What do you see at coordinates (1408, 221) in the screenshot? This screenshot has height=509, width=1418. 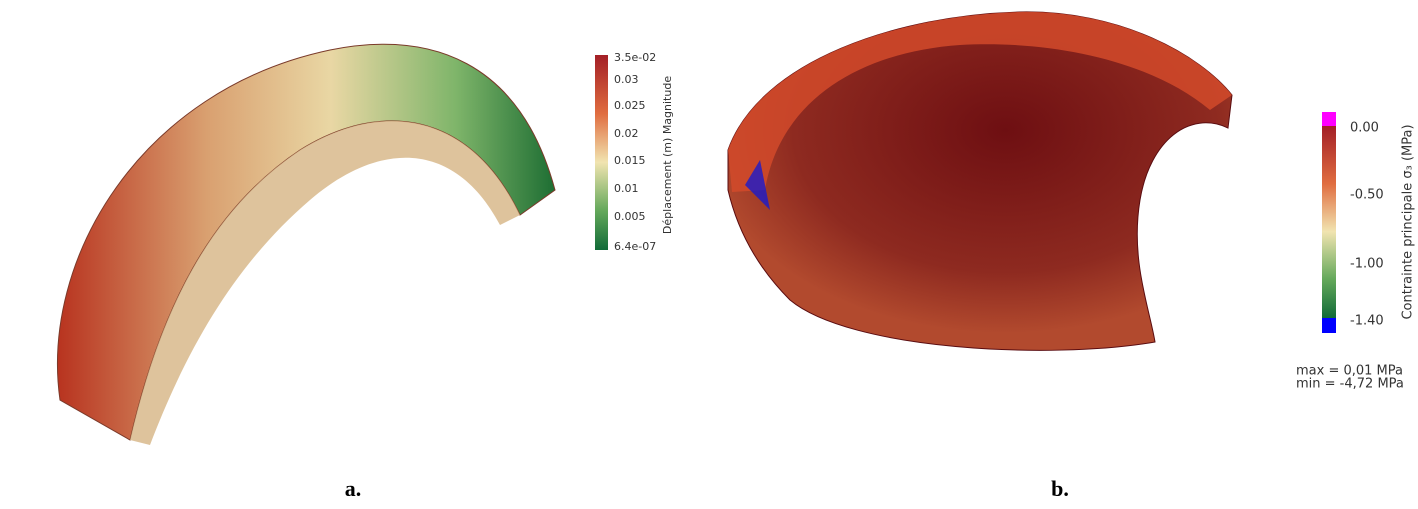 I see `colorbar-title: Contrainte principale σ₃ (MPa)` at bounding box center [1408, 221].